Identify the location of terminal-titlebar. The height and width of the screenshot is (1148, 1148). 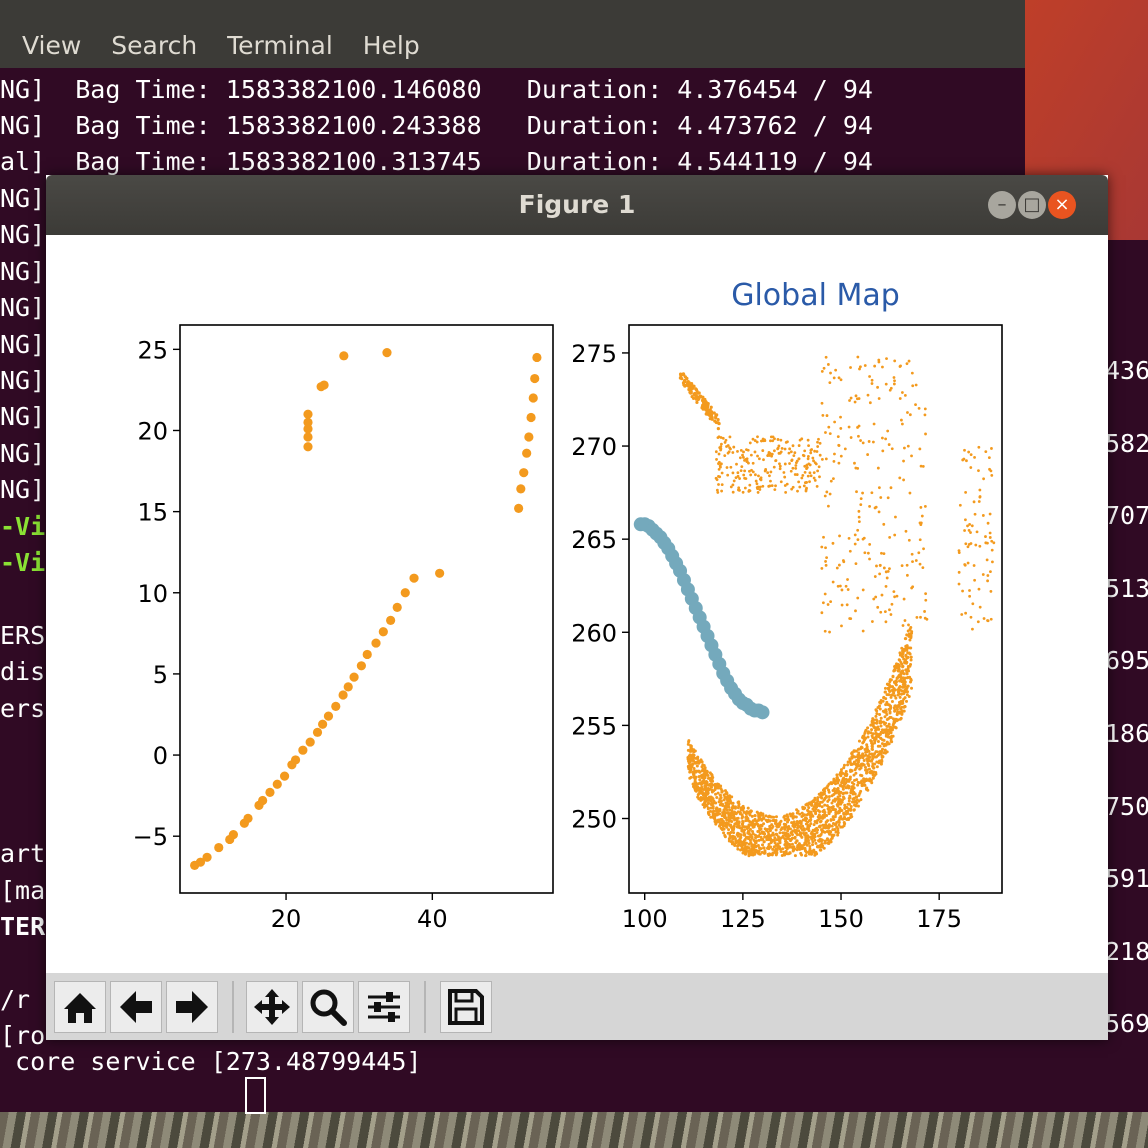
(512, 12).